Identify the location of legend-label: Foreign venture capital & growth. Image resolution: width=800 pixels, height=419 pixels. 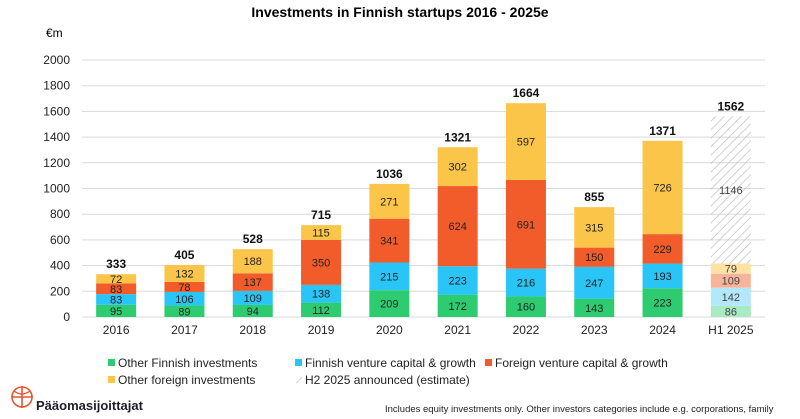
(581, 363).